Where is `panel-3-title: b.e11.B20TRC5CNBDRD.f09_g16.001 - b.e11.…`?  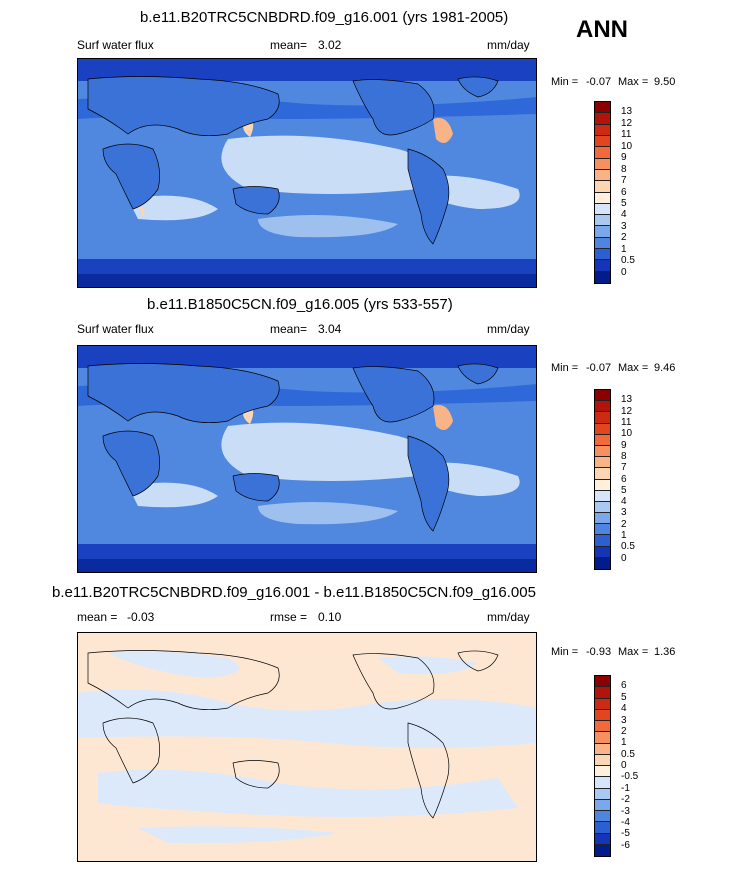 panel-3-title: b.e11.B20TRC5CNBDRD.f09_g16.001 - b.e11.… is located at coordinates (294, 592).